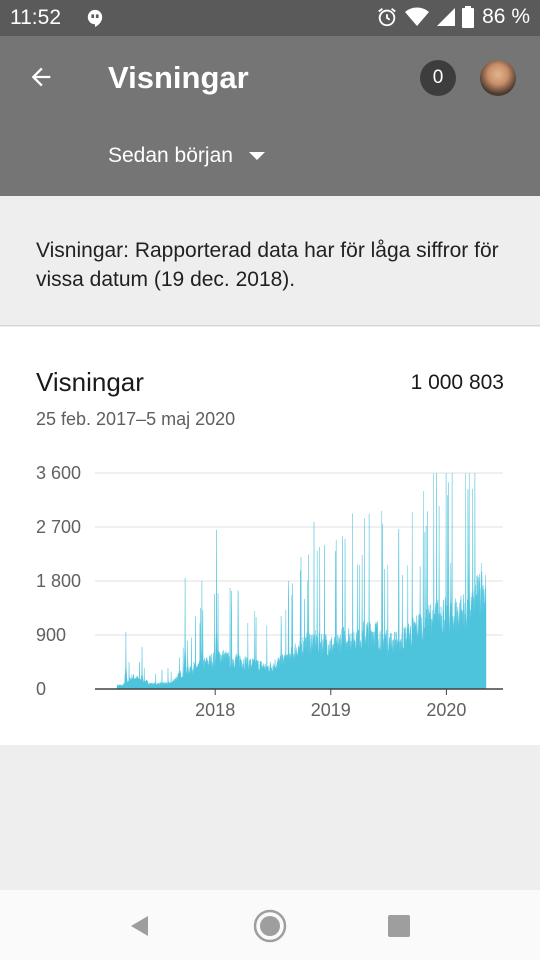 Image resolution: width=540 pixels, height=960 pixels. Describe the element at coordinates (170, 155) in the screenshot. I see `period-label: Sedan början` at that location.